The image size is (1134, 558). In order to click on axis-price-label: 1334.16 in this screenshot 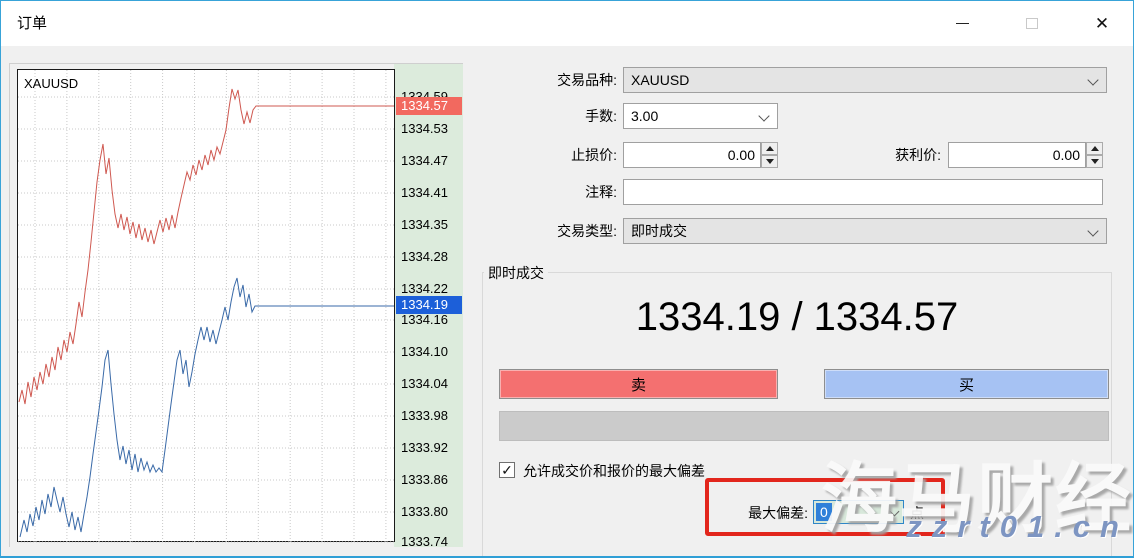, I will do `click(424, 319)`.